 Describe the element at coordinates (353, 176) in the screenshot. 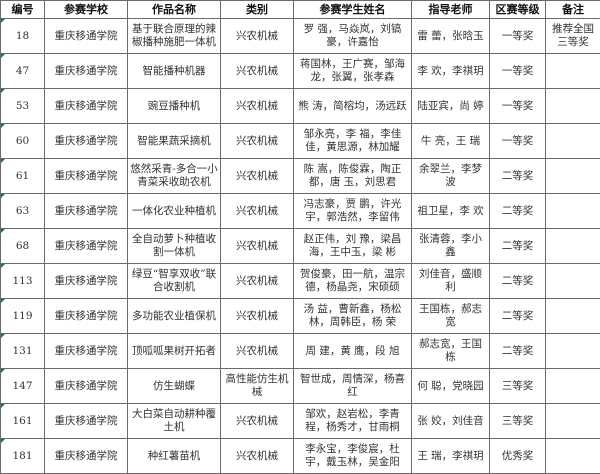

I see `cell-students: 陈 嵩，陈俊霖，陶正都，唐 玉，刘思君` at that location.